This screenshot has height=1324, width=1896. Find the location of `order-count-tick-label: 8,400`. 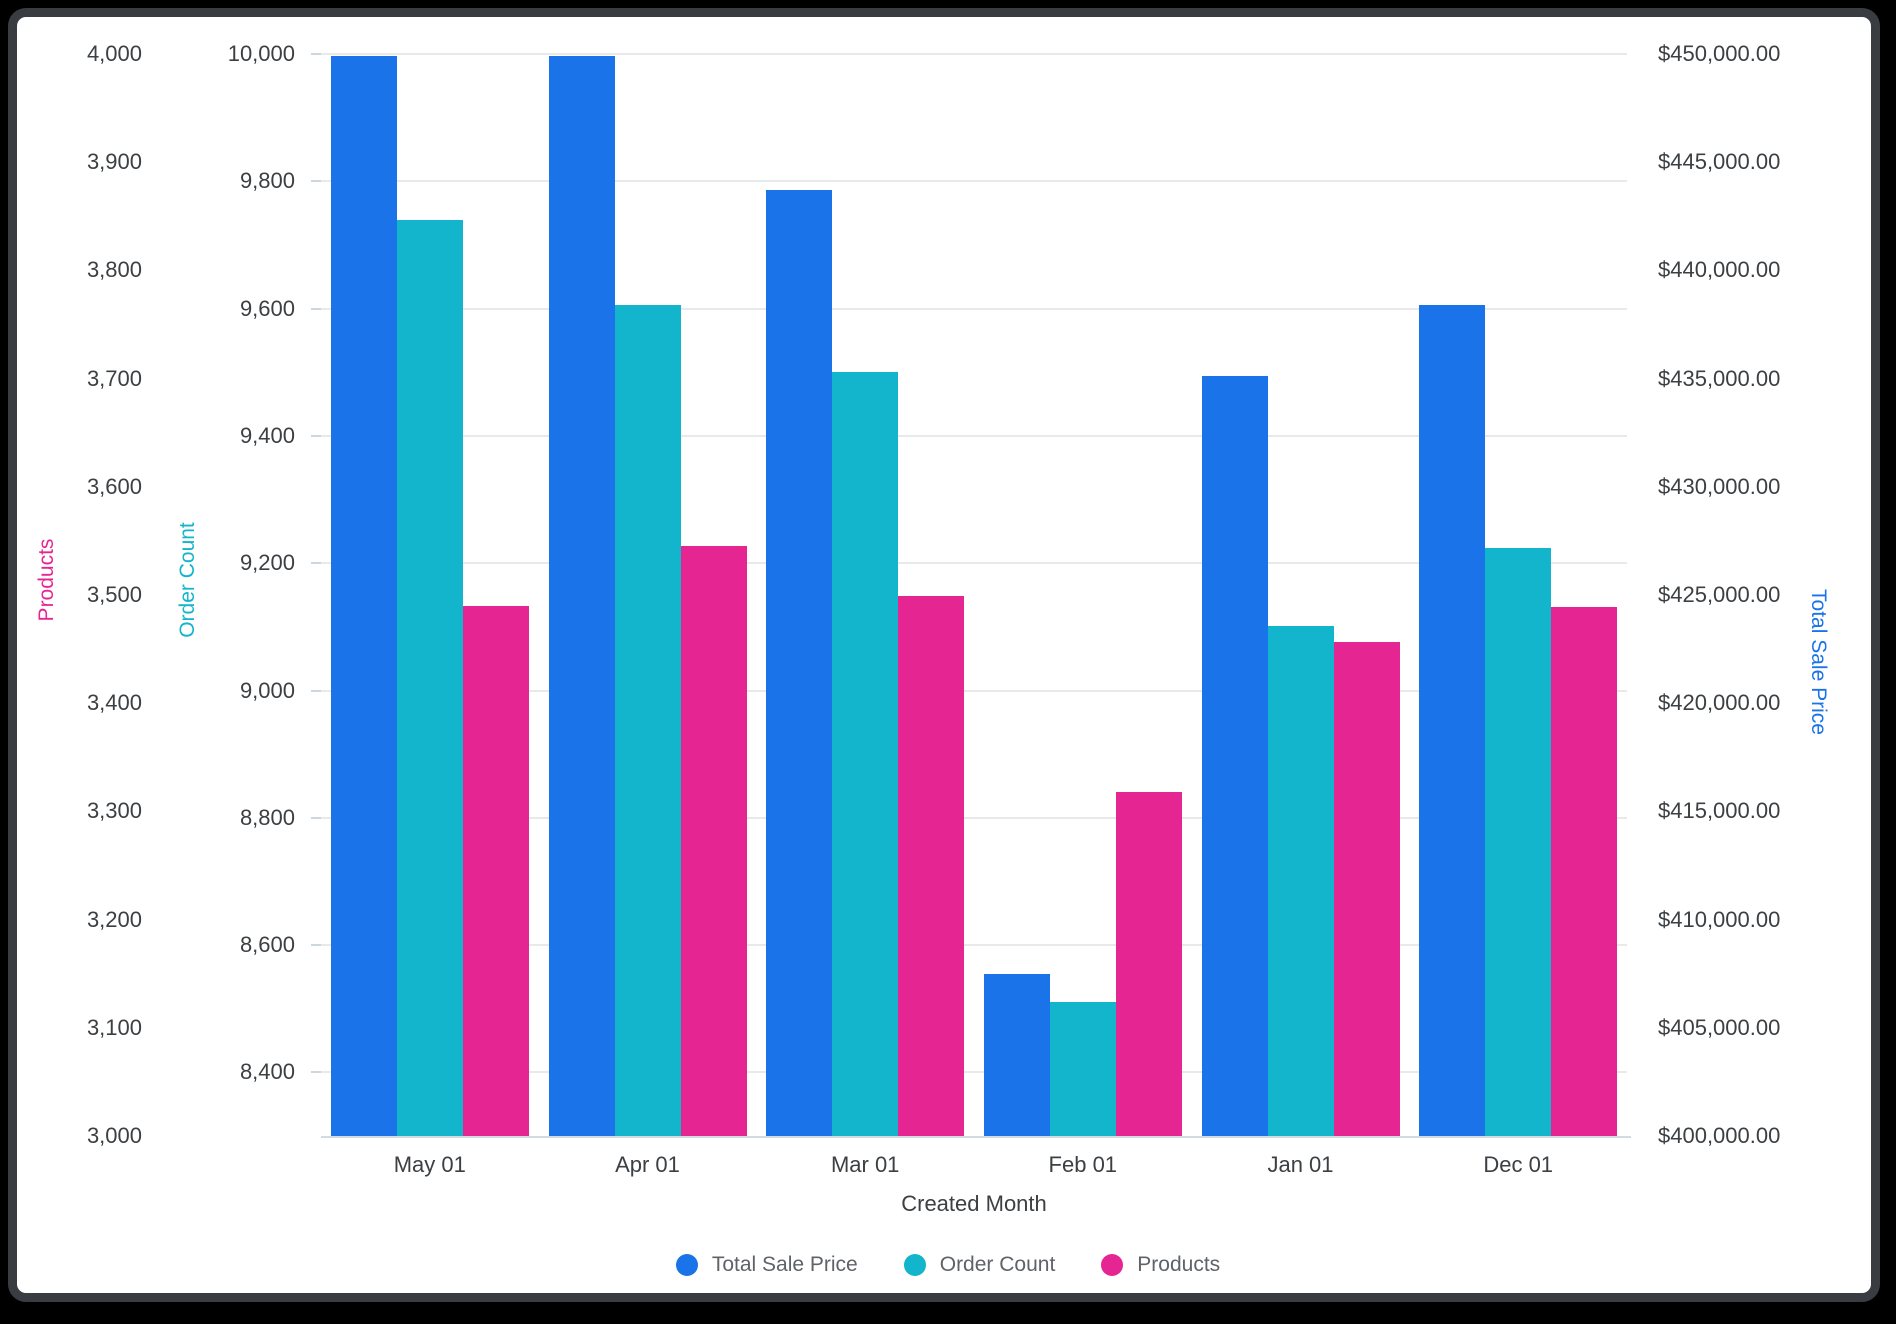

order-count-tick-label: 8,400 is located at coordinates (267, 1072).